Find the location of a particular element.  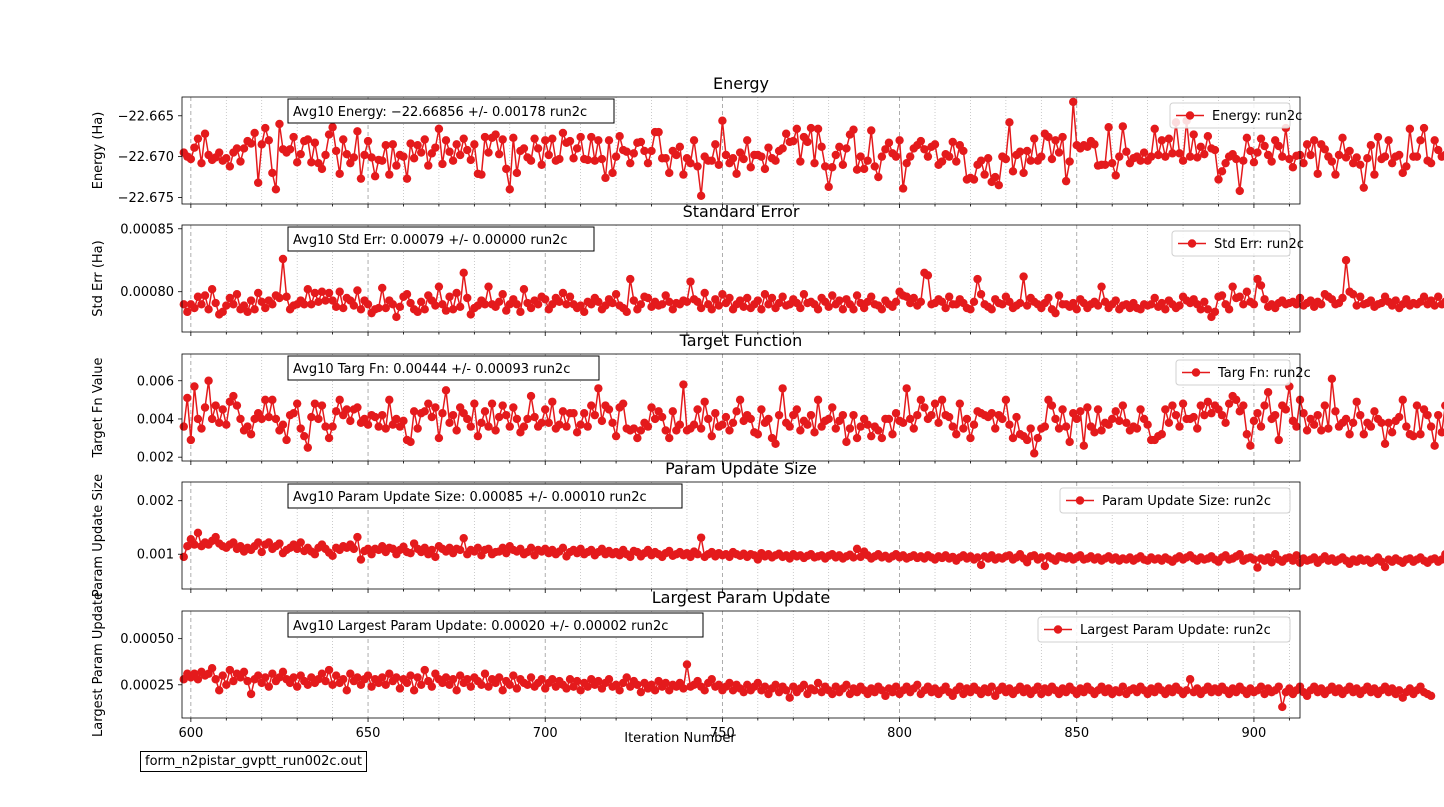

data-points is located at coordinates (807, 686).